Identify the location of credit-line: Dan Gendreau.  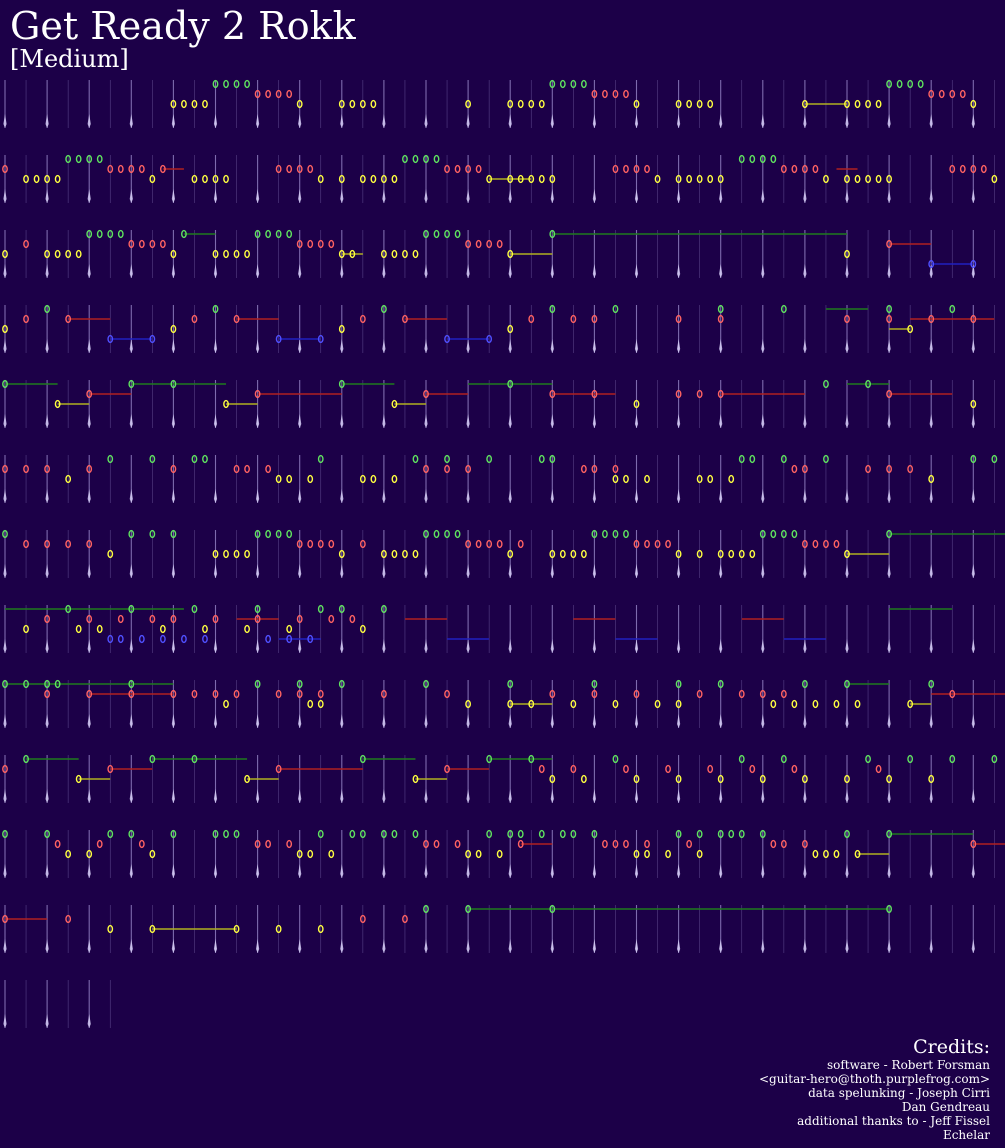
(945, 1107).